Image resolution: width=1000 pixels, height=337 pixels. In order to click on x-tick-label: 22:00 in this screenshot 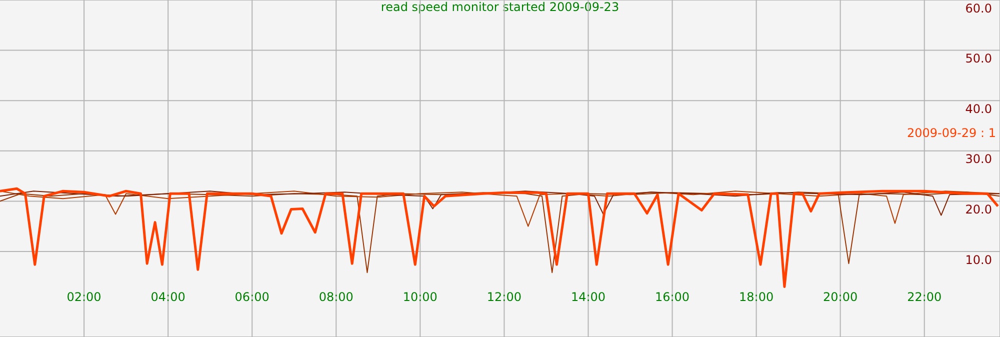, I will do `click(924, 297)`.